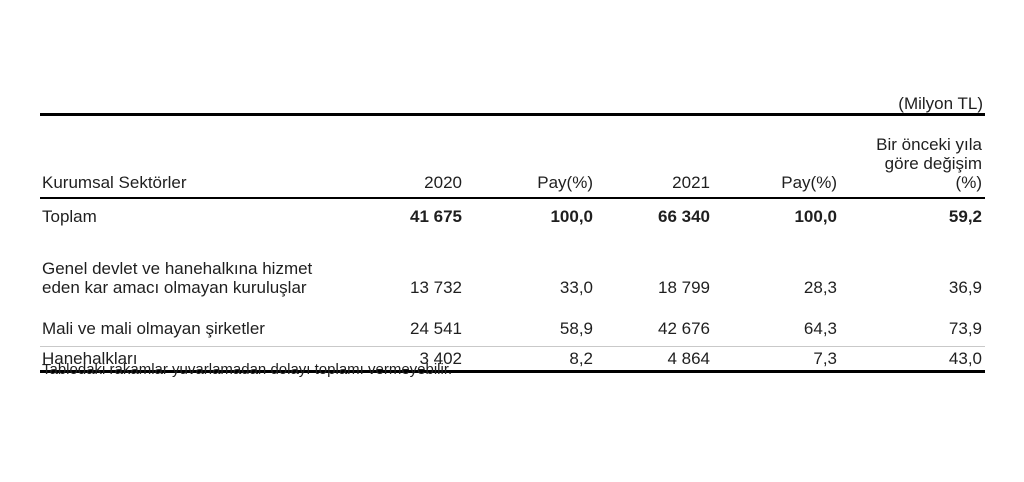 This screenshot has height=482, width=1024. What do you see at coordinates (684, 216) in the screenshot?
I see `cell-2021: 66 340` at bounding box center [684, 216].